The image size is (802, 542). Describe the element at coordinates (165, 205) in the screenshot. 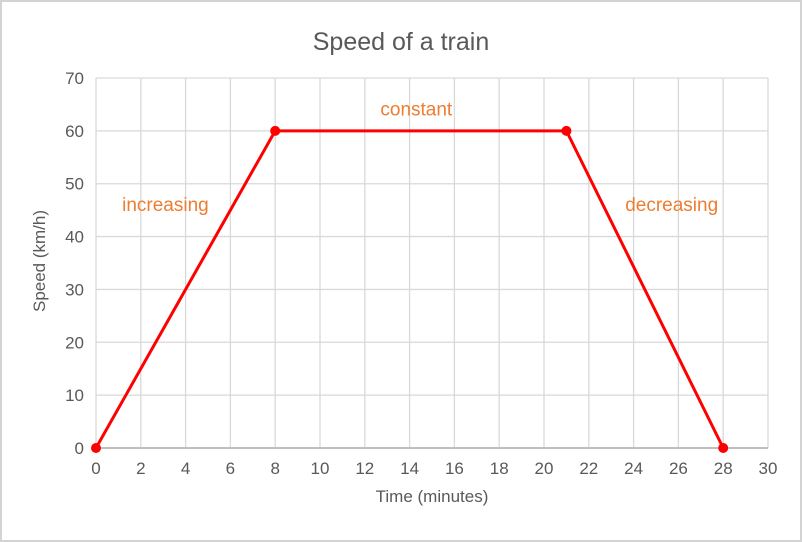

I see `annotation-label: increasing` at that location.